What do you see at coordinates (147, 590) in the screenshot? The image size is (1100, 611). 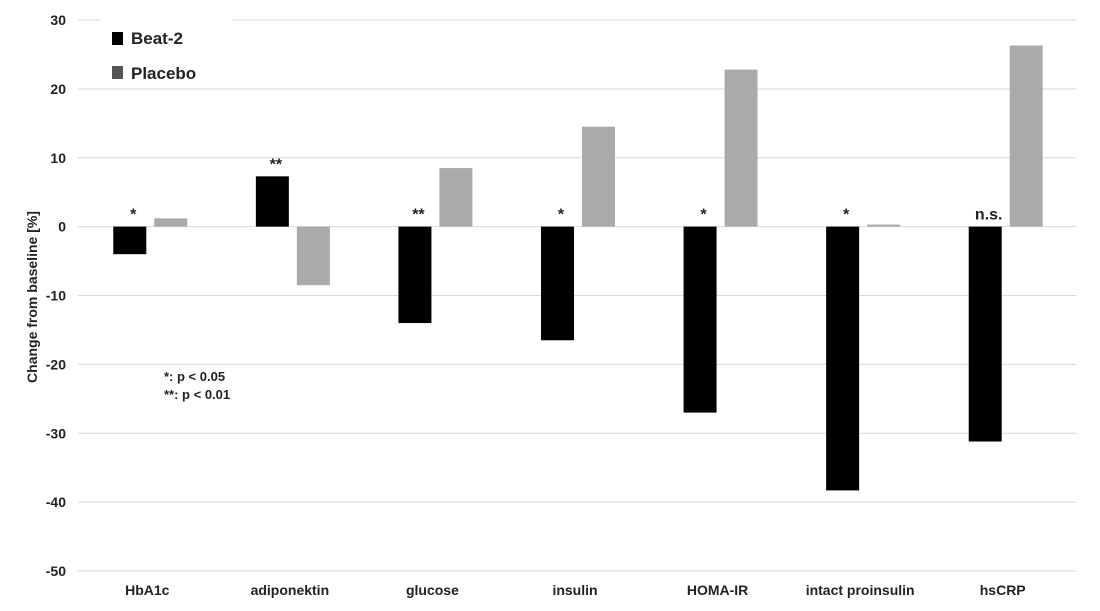 I see `category-label: HbA1c` at bounding box center [147, 590].